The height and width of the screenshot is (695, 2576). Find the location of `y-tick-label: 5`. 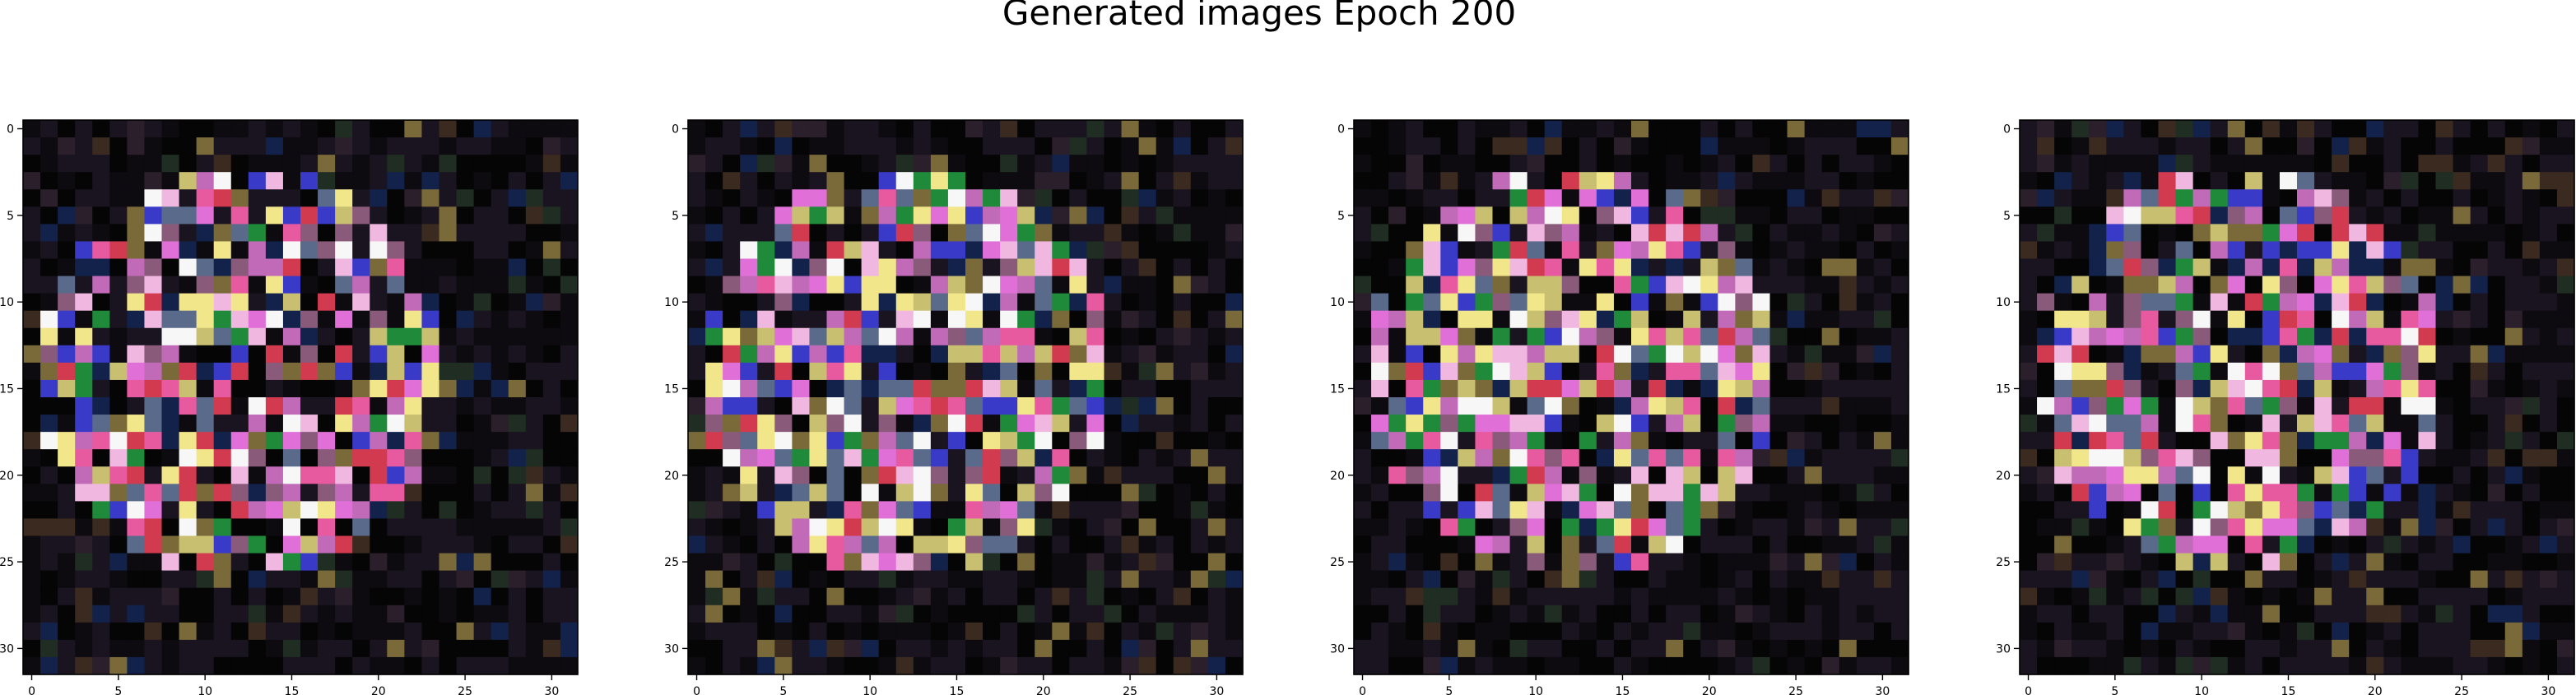

y-tick-label: 5 is located at coordinates (10, 216).